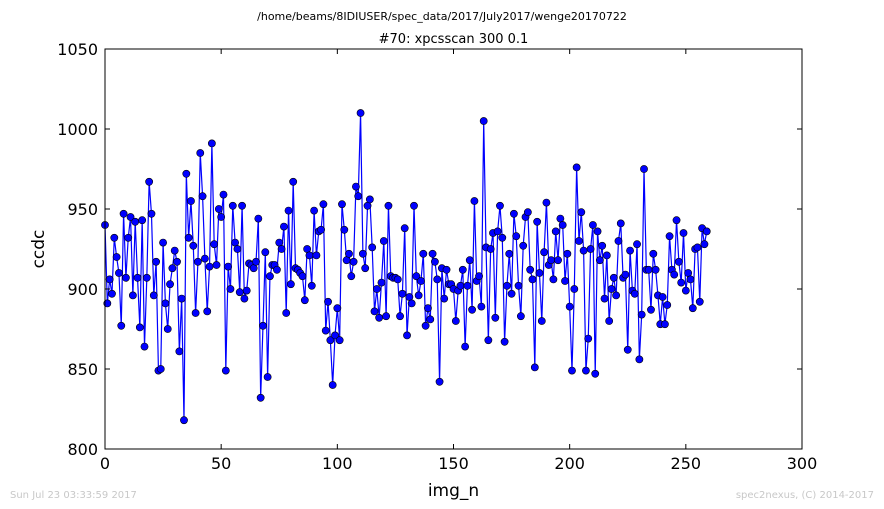 The image size is (884, 509). Describe the element at coordinates (569, 463) in the screenshot. I see `x-tick-label: 200` at that location.